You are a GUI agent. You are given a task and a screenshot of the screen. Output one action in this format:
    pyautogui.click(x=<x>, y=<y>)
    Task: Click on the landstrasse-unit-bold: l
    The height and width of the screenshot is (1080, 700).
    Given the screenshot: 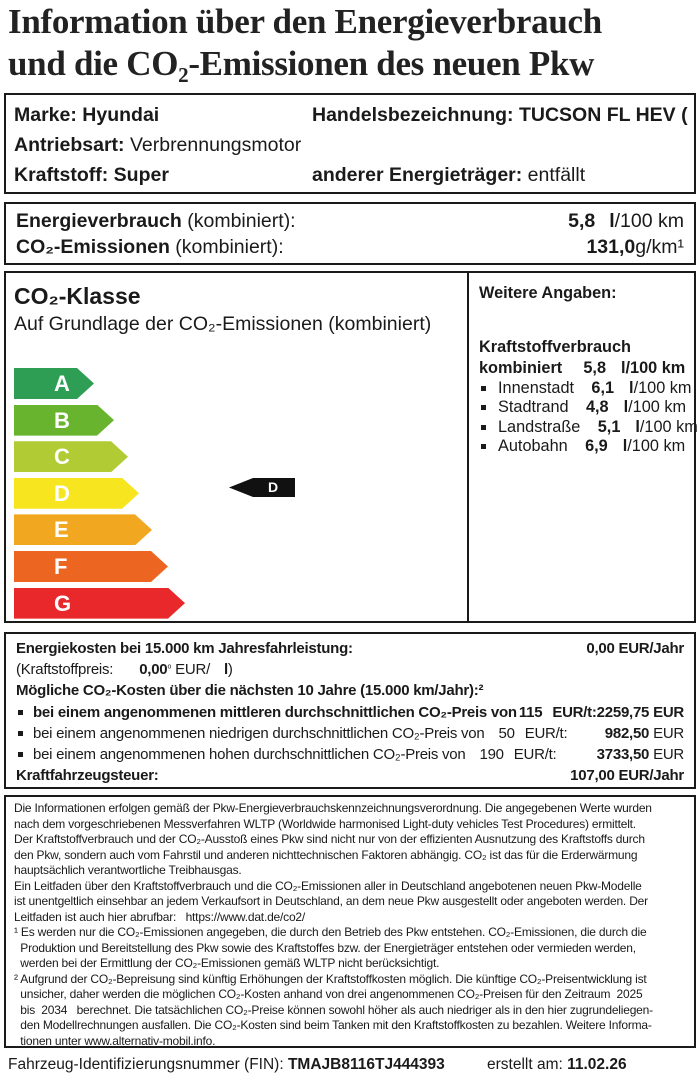 What is the action you would take?
    pyautogui.click(x=637, y=426)
    